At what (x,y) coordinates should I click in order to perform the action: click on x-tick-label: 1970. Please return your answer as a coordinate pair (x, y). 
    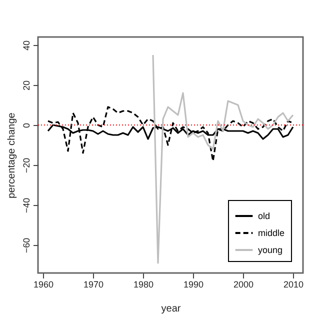
    Looking at the image, I should click on (93, 285).